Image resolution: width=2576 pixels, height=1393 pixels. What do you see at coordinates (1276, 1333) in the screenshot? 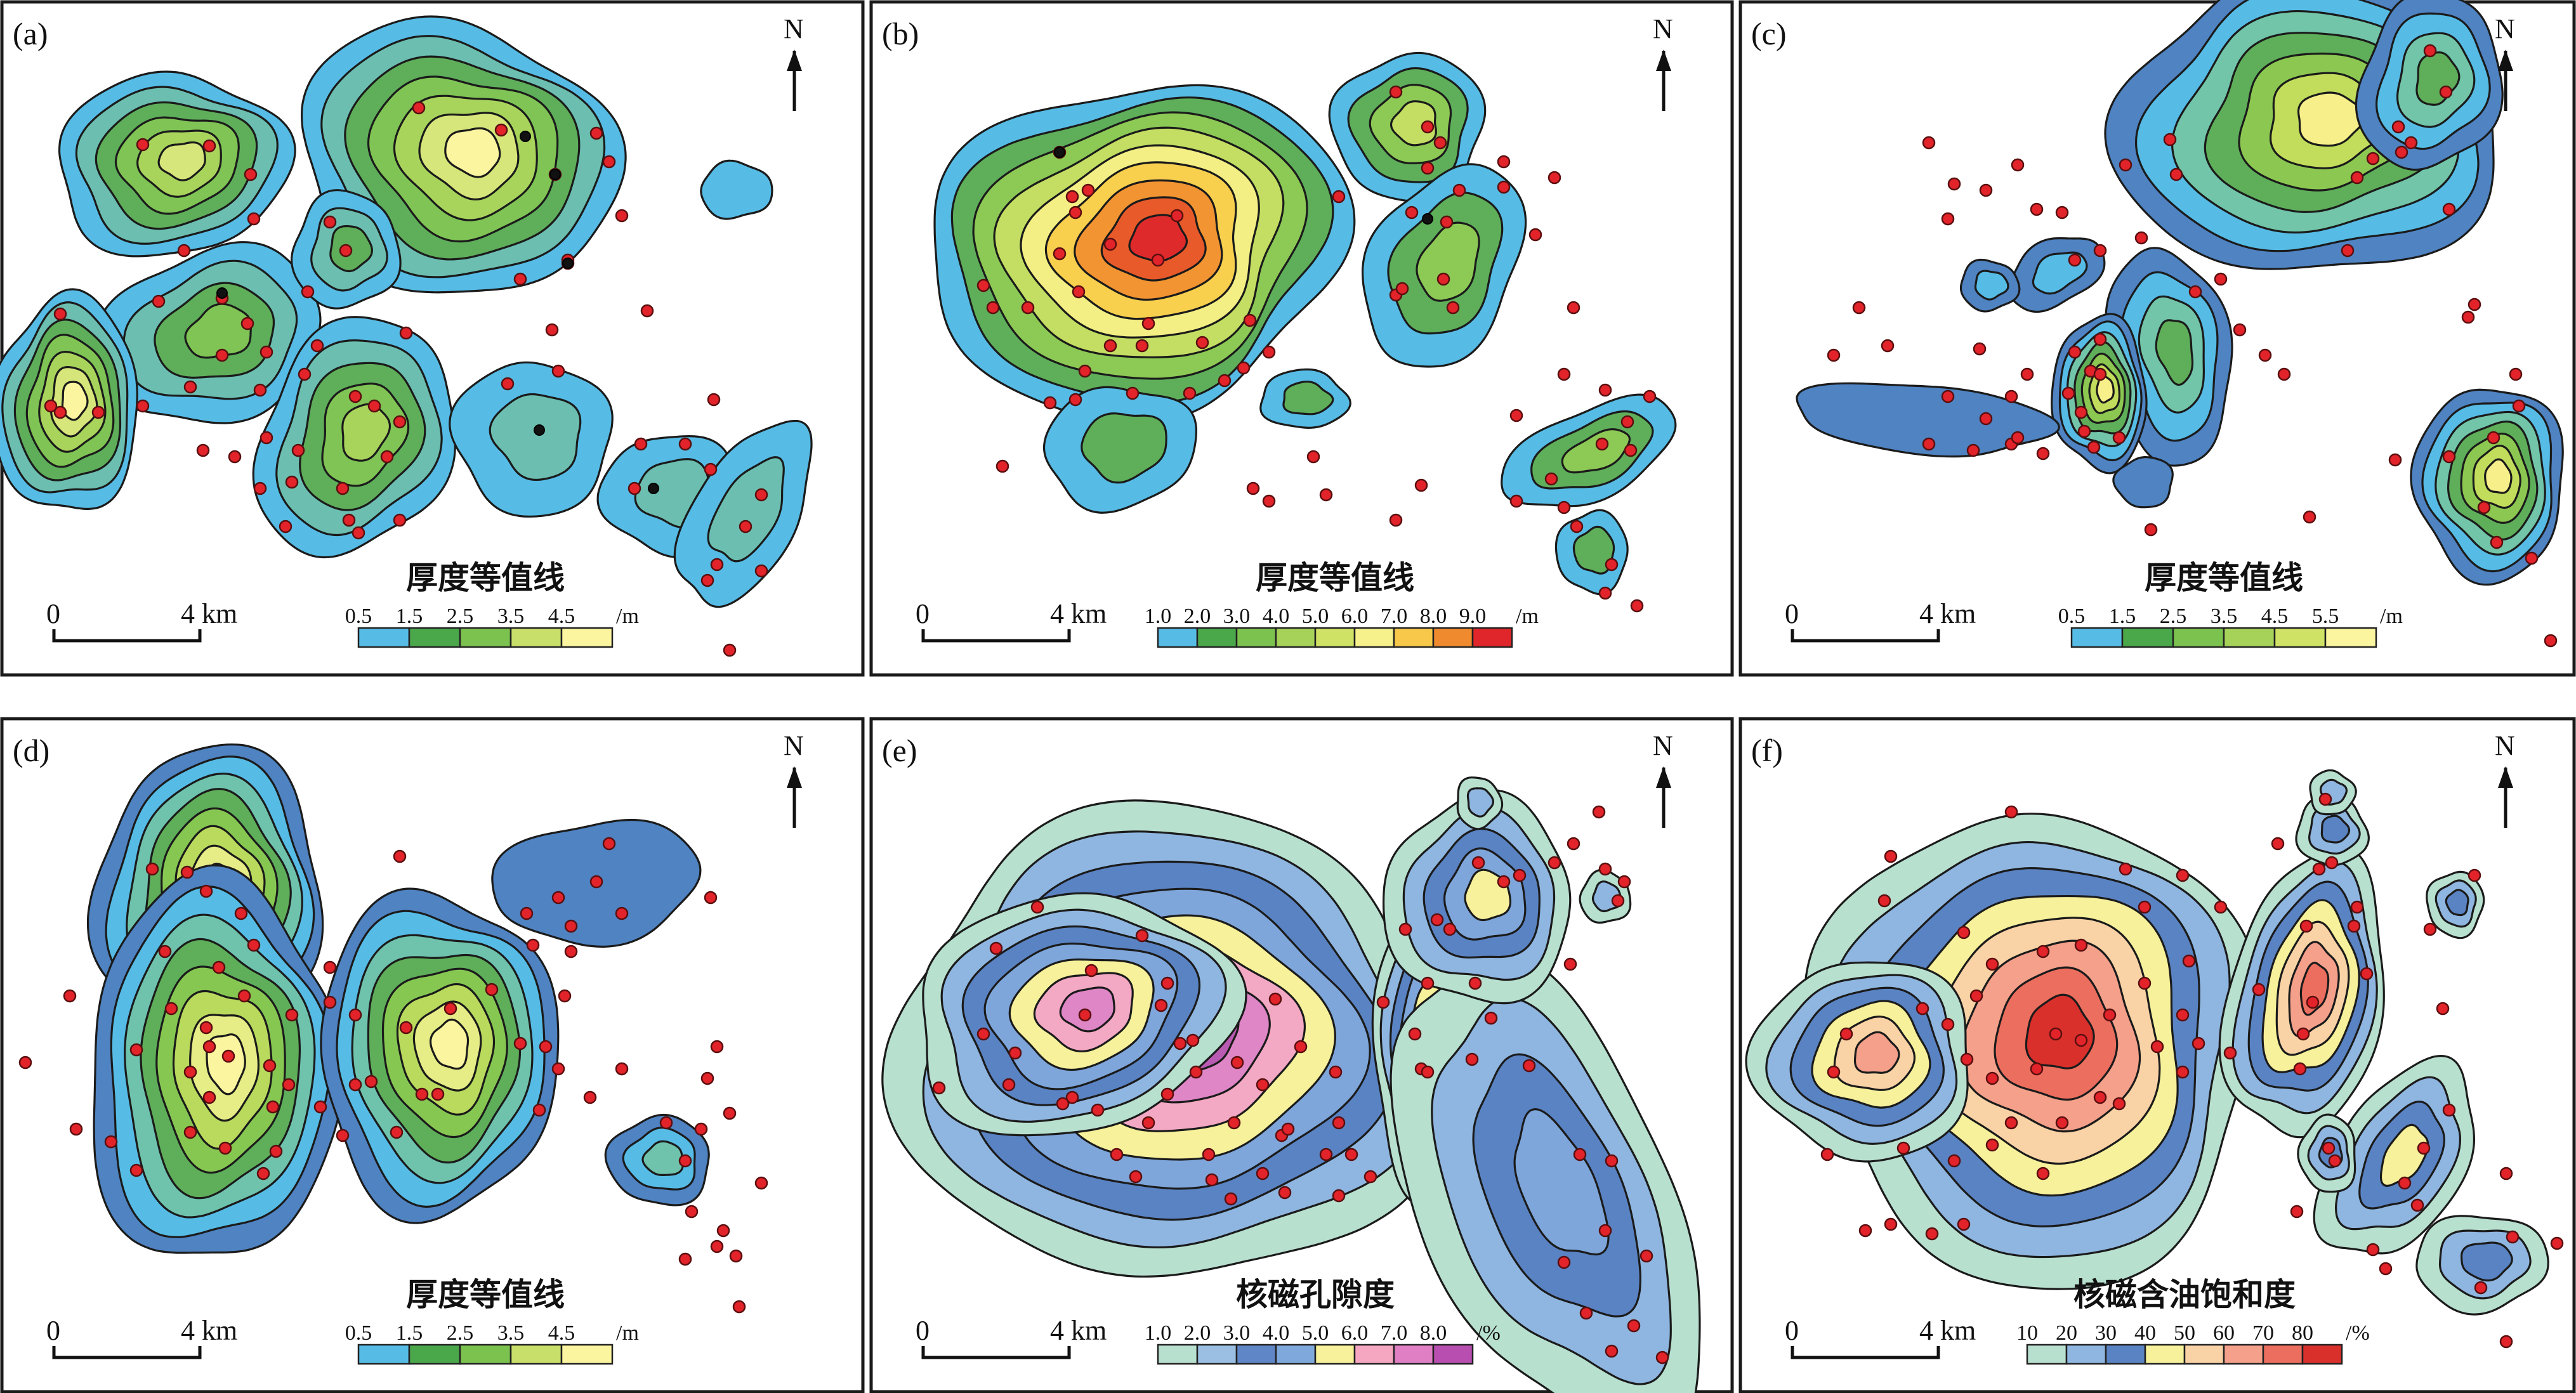
I see `legend-tick-label: 4.0` at bounding box center [1276, 1333].